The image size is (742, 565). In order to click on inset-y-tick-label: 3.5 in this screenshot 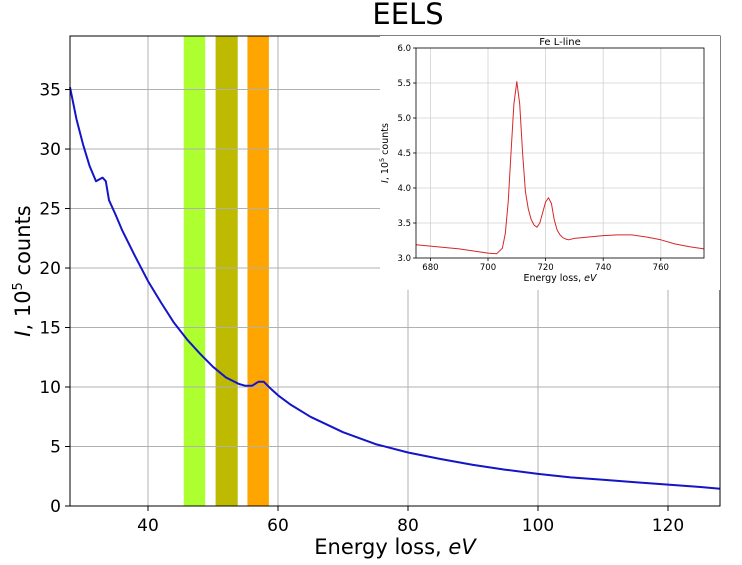, I will do `click(404, 224)`.